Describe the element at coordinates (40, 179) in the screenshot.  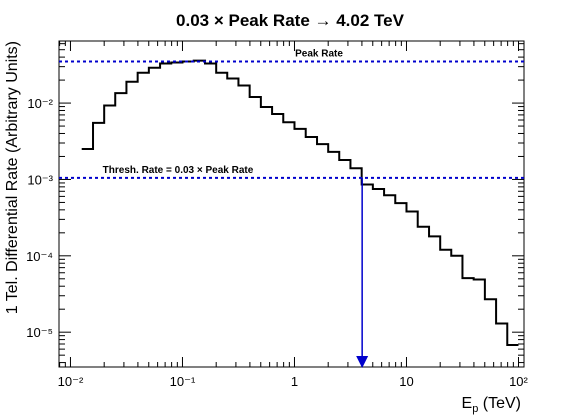
I see `y-tick-label: 10⁻³` at that location.